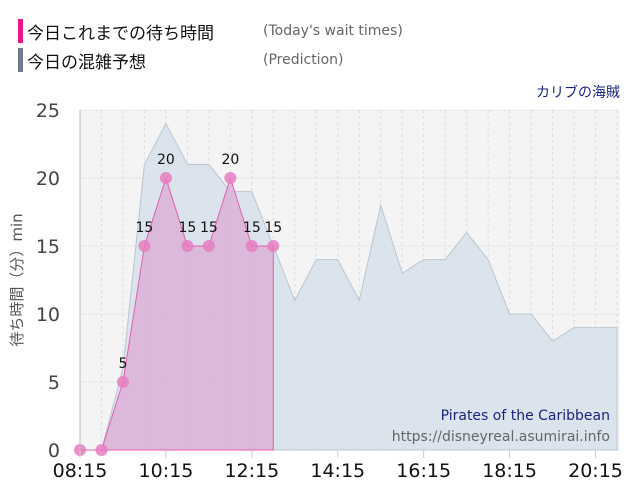 This screenshot has height=500, width=640. I want to click on legend-prediction-en: (Prediction), so click(303, 60).